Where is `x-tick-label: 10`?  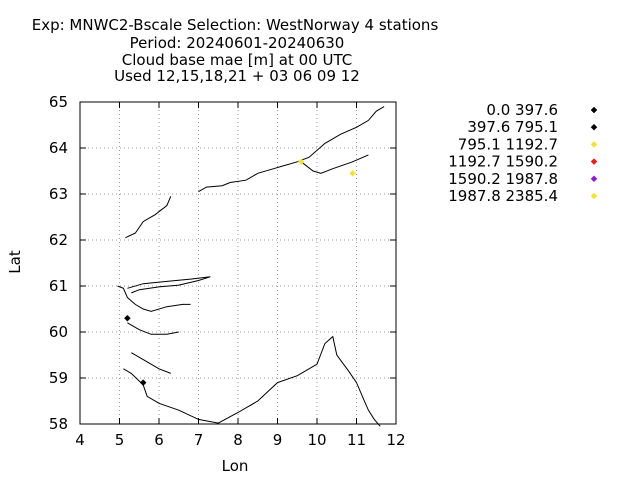 x-tick-label: 10 is located at coordinates (316, 440).